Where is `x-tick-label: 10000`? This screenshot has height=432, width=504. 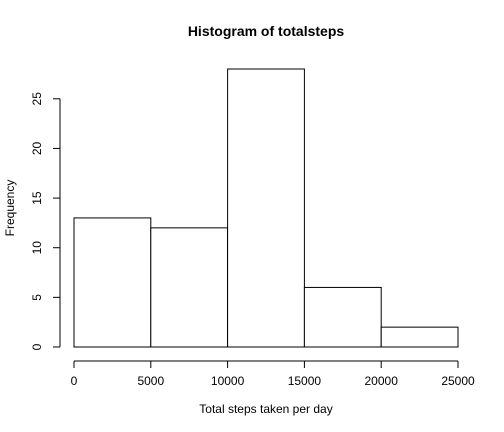 x-tick-label: 10000 is located at coordinates (228, 381).